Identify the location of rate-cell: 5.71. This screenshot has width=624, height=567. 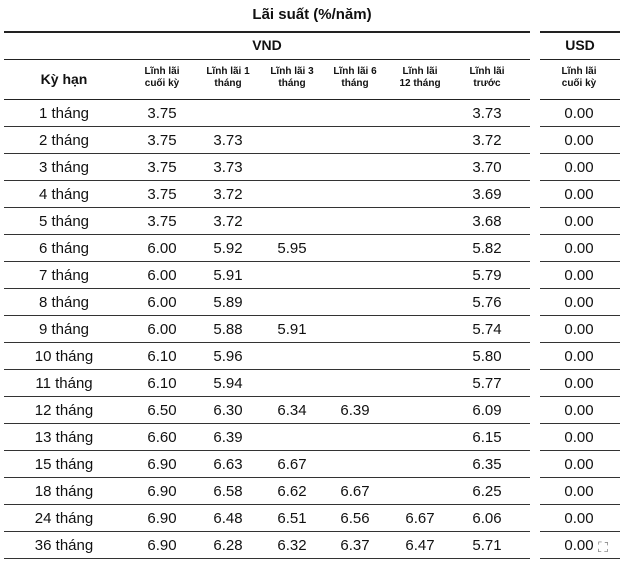
(487, 545).